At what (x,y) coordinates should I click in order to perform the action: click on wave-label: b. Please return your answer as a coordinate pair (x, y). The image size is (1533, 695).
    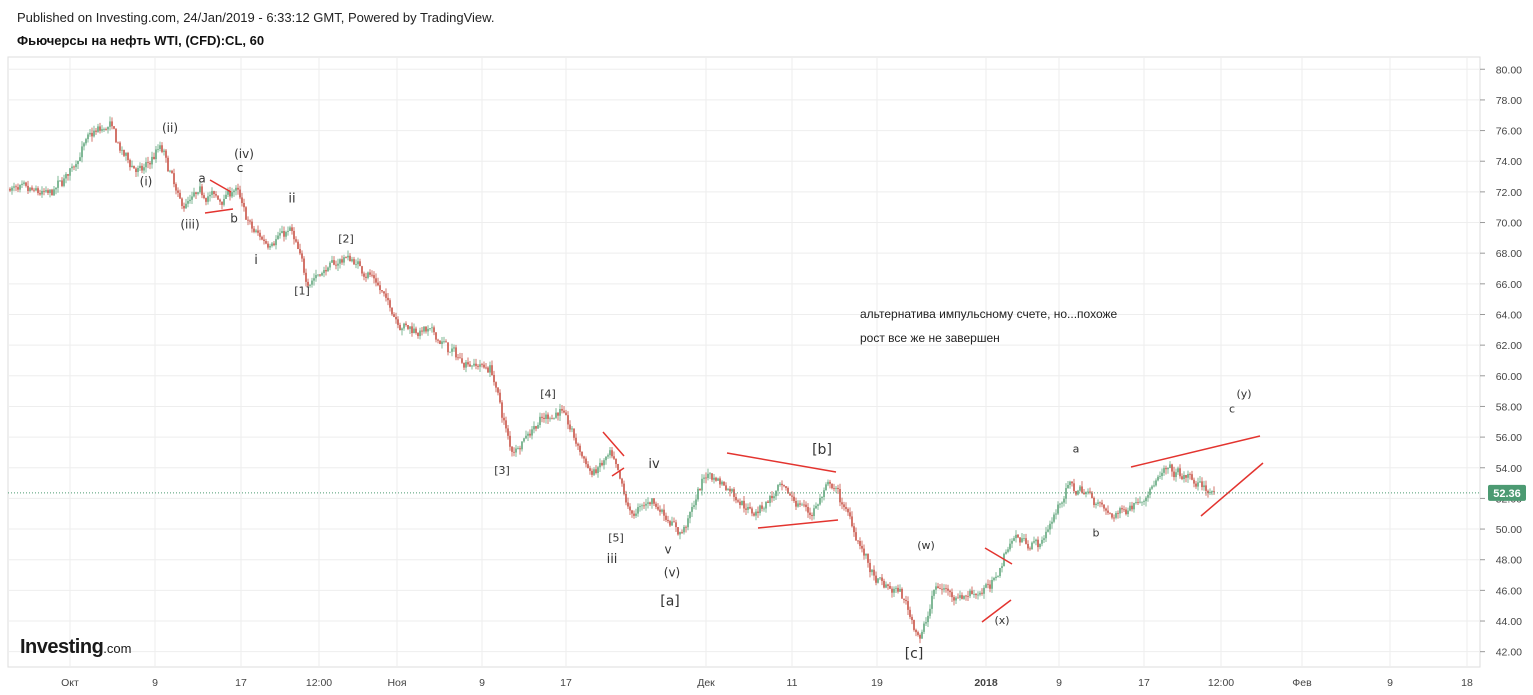
    Looking at the image, I should click on (234, 219).